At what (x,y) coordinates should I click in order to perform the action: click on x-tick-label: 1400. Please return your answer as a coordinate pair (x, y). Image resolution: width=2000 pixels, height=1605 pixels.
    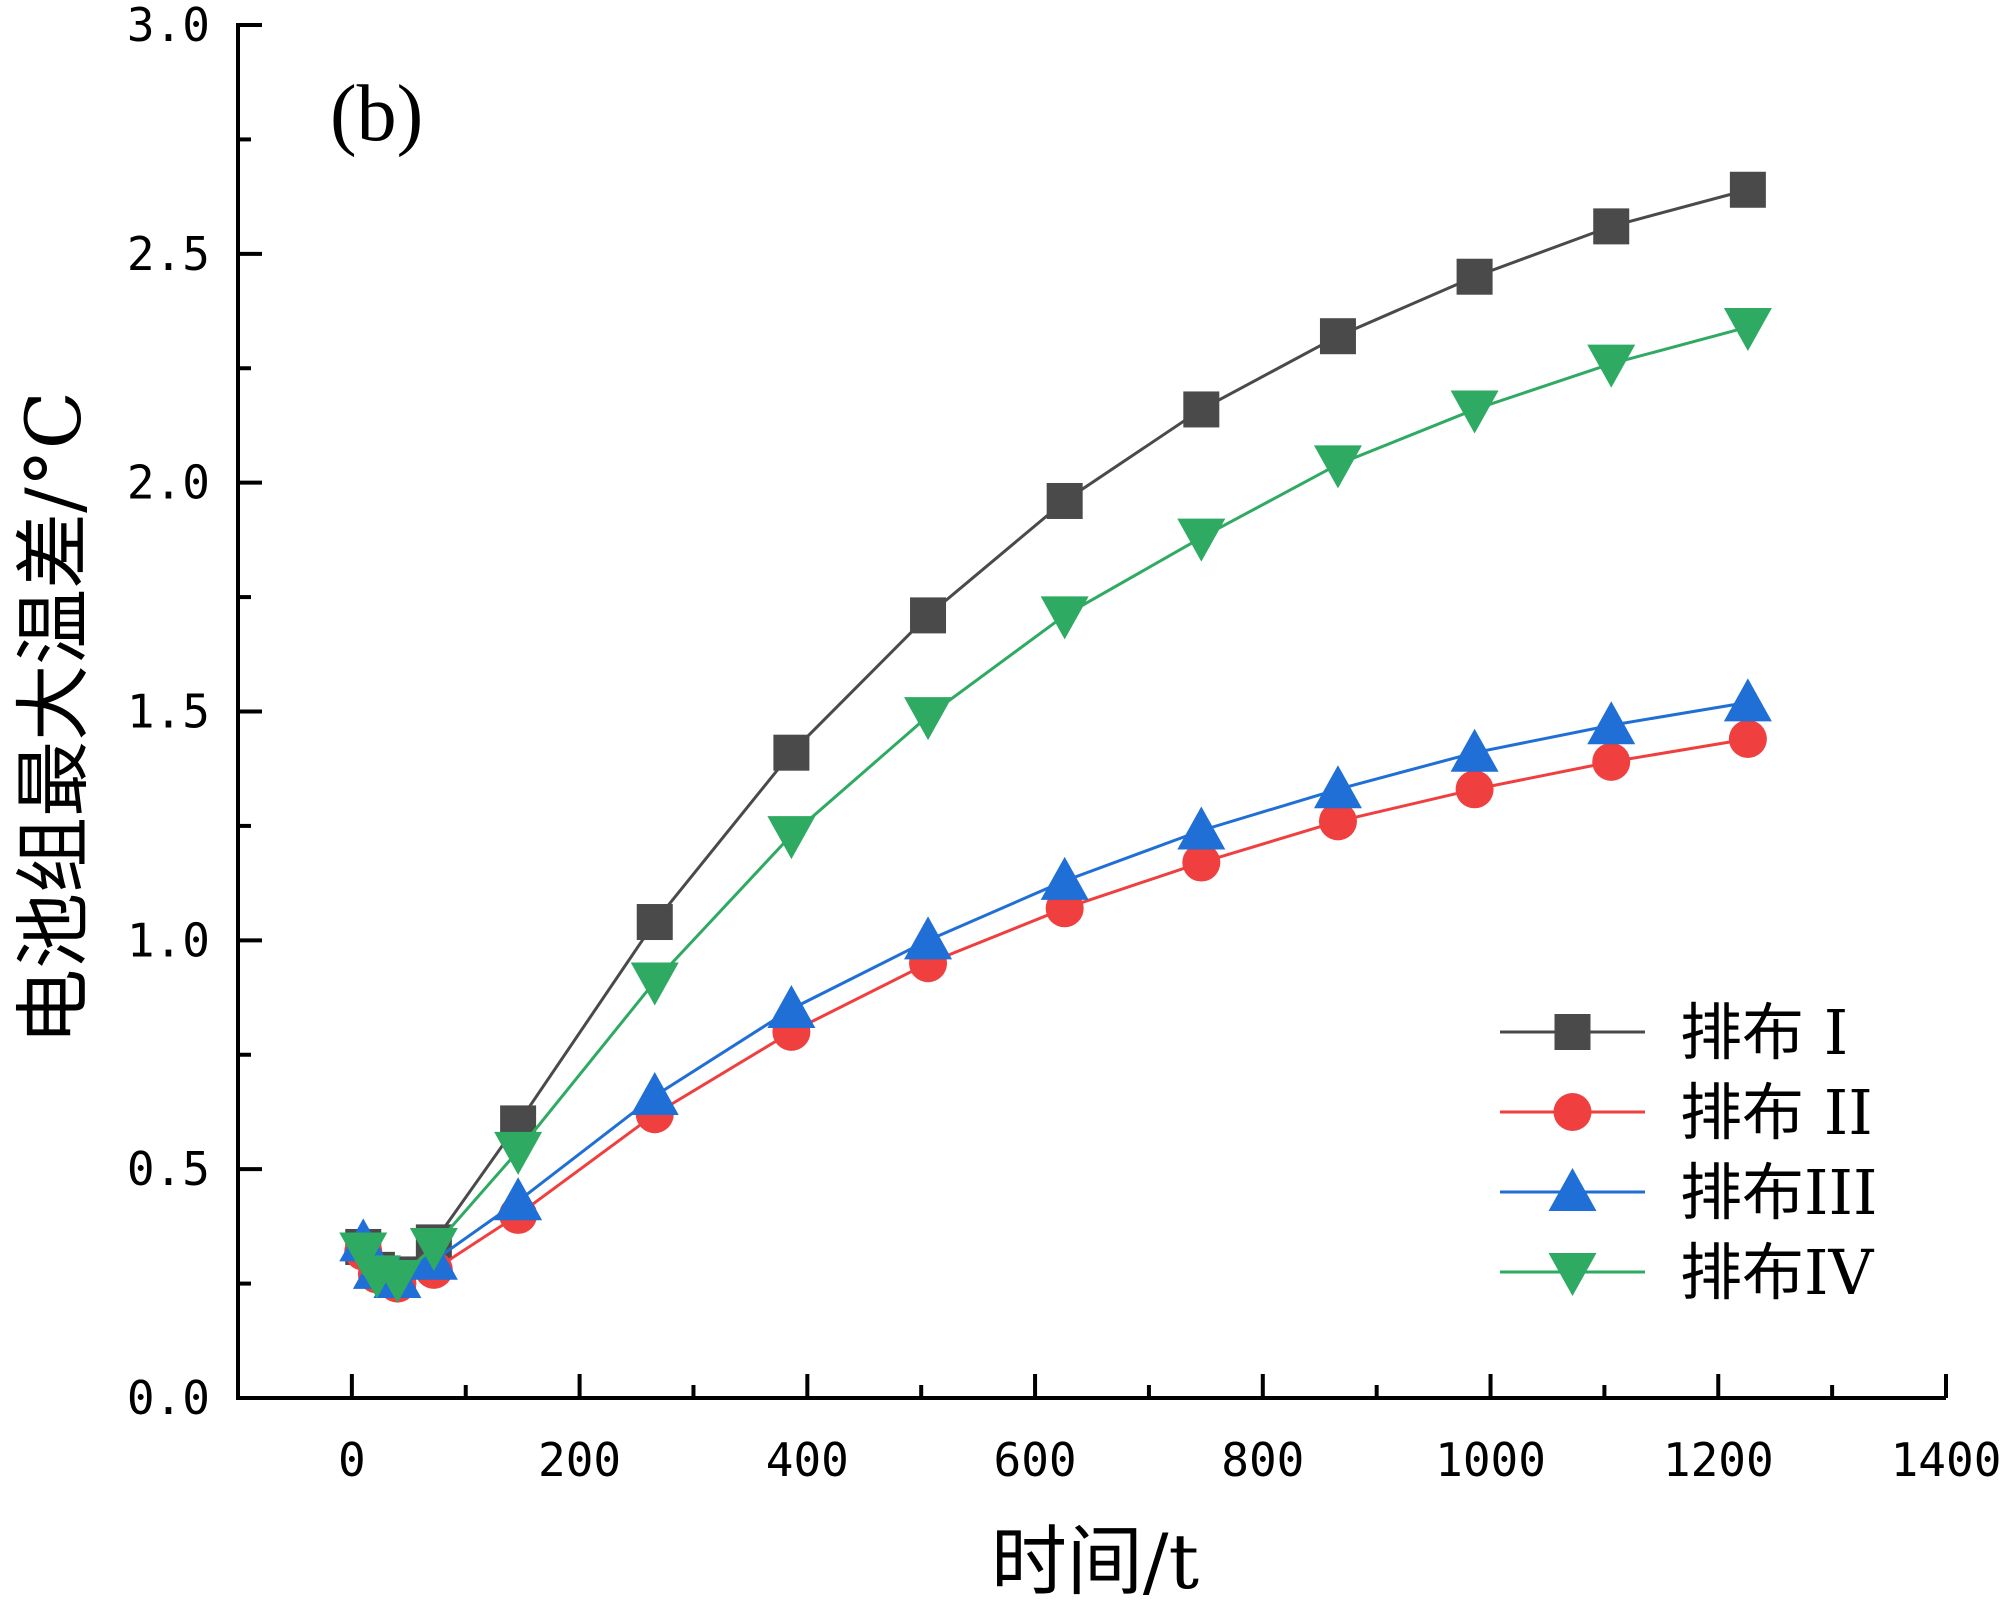
    Looking at the image, I should click on (1945, 1460).